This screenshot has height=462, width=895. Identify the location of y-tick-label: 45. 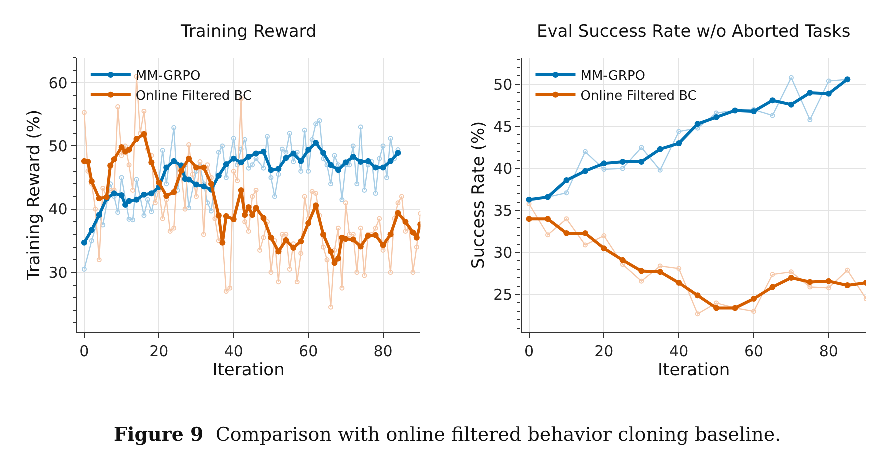
(503, 127).